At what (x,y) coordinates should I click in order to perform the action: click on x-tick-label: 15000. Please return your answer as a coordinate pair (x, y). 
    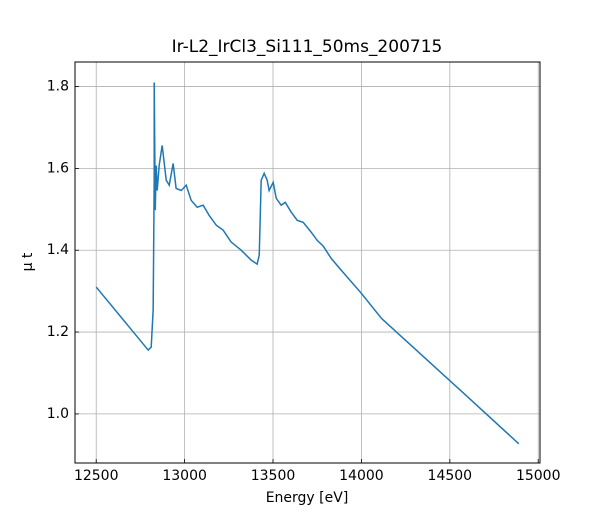
    Looking at the image, I should click on (538, 476).